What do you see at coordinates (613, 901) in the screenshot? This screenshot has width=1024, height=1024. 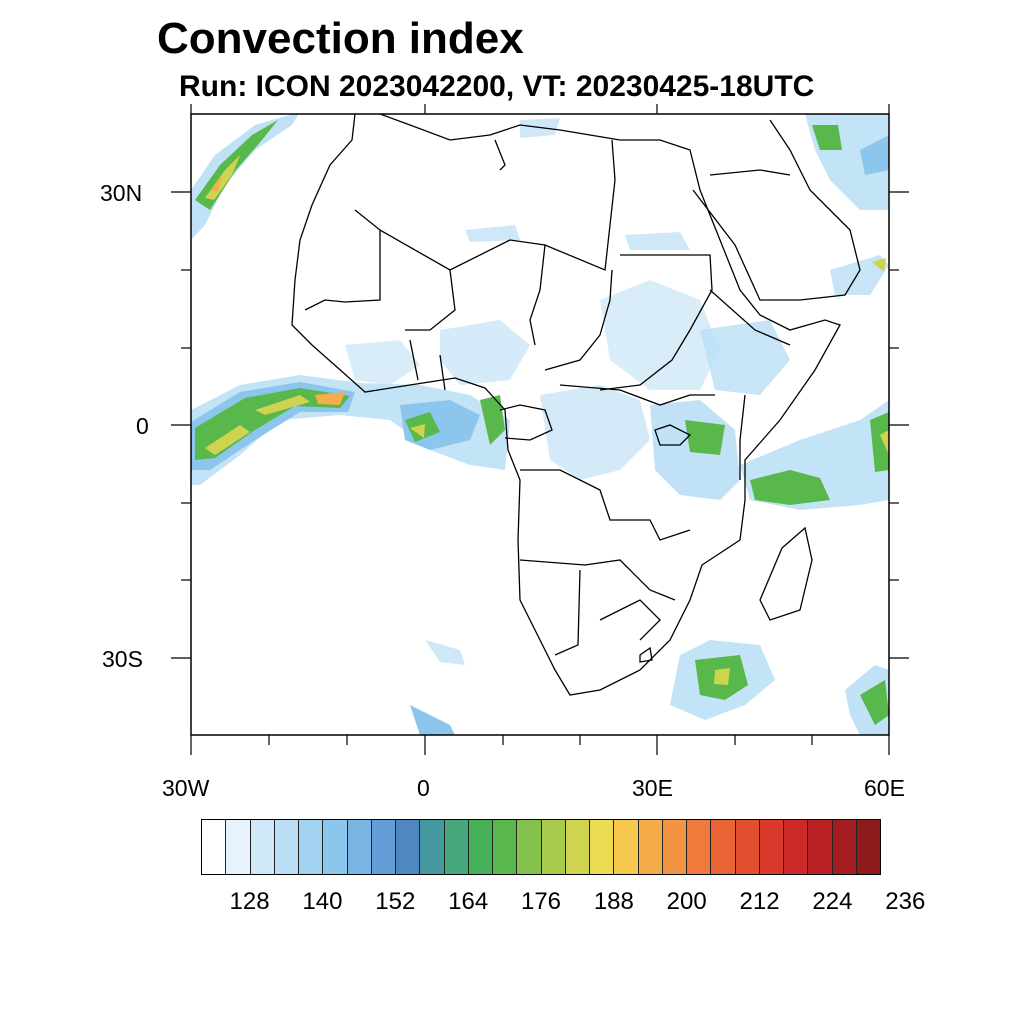 I see `colorbar-label: 188` at bounding box center [613, 901].